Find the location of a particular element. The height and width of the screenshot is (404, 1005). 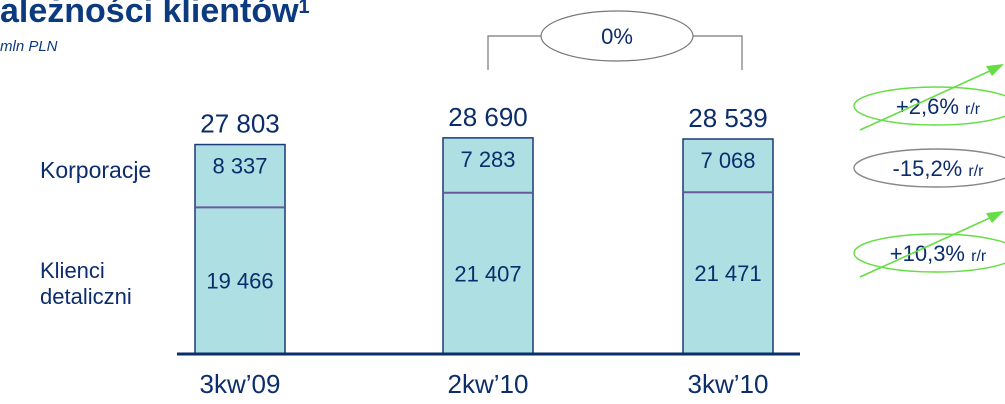

comparison-label: 0% is located at coordinates (617, 36).